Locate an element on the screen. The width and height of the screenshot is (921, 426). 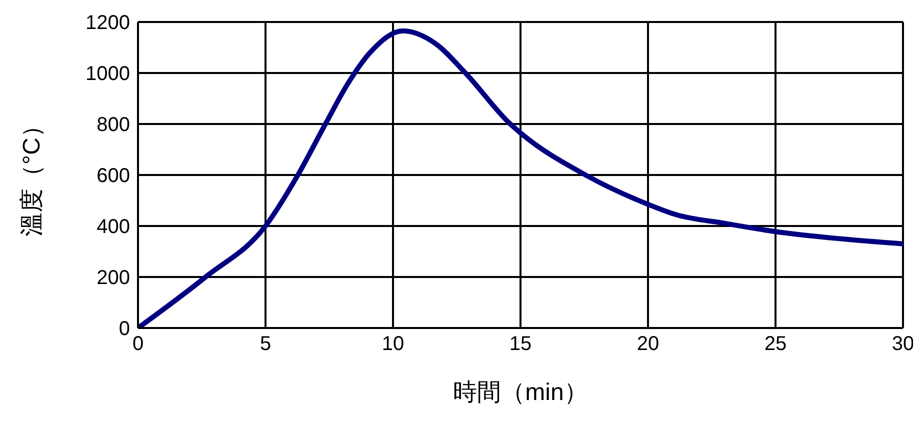
y-axis-title: 溫度（°C） is located at coordinates (32, 175).